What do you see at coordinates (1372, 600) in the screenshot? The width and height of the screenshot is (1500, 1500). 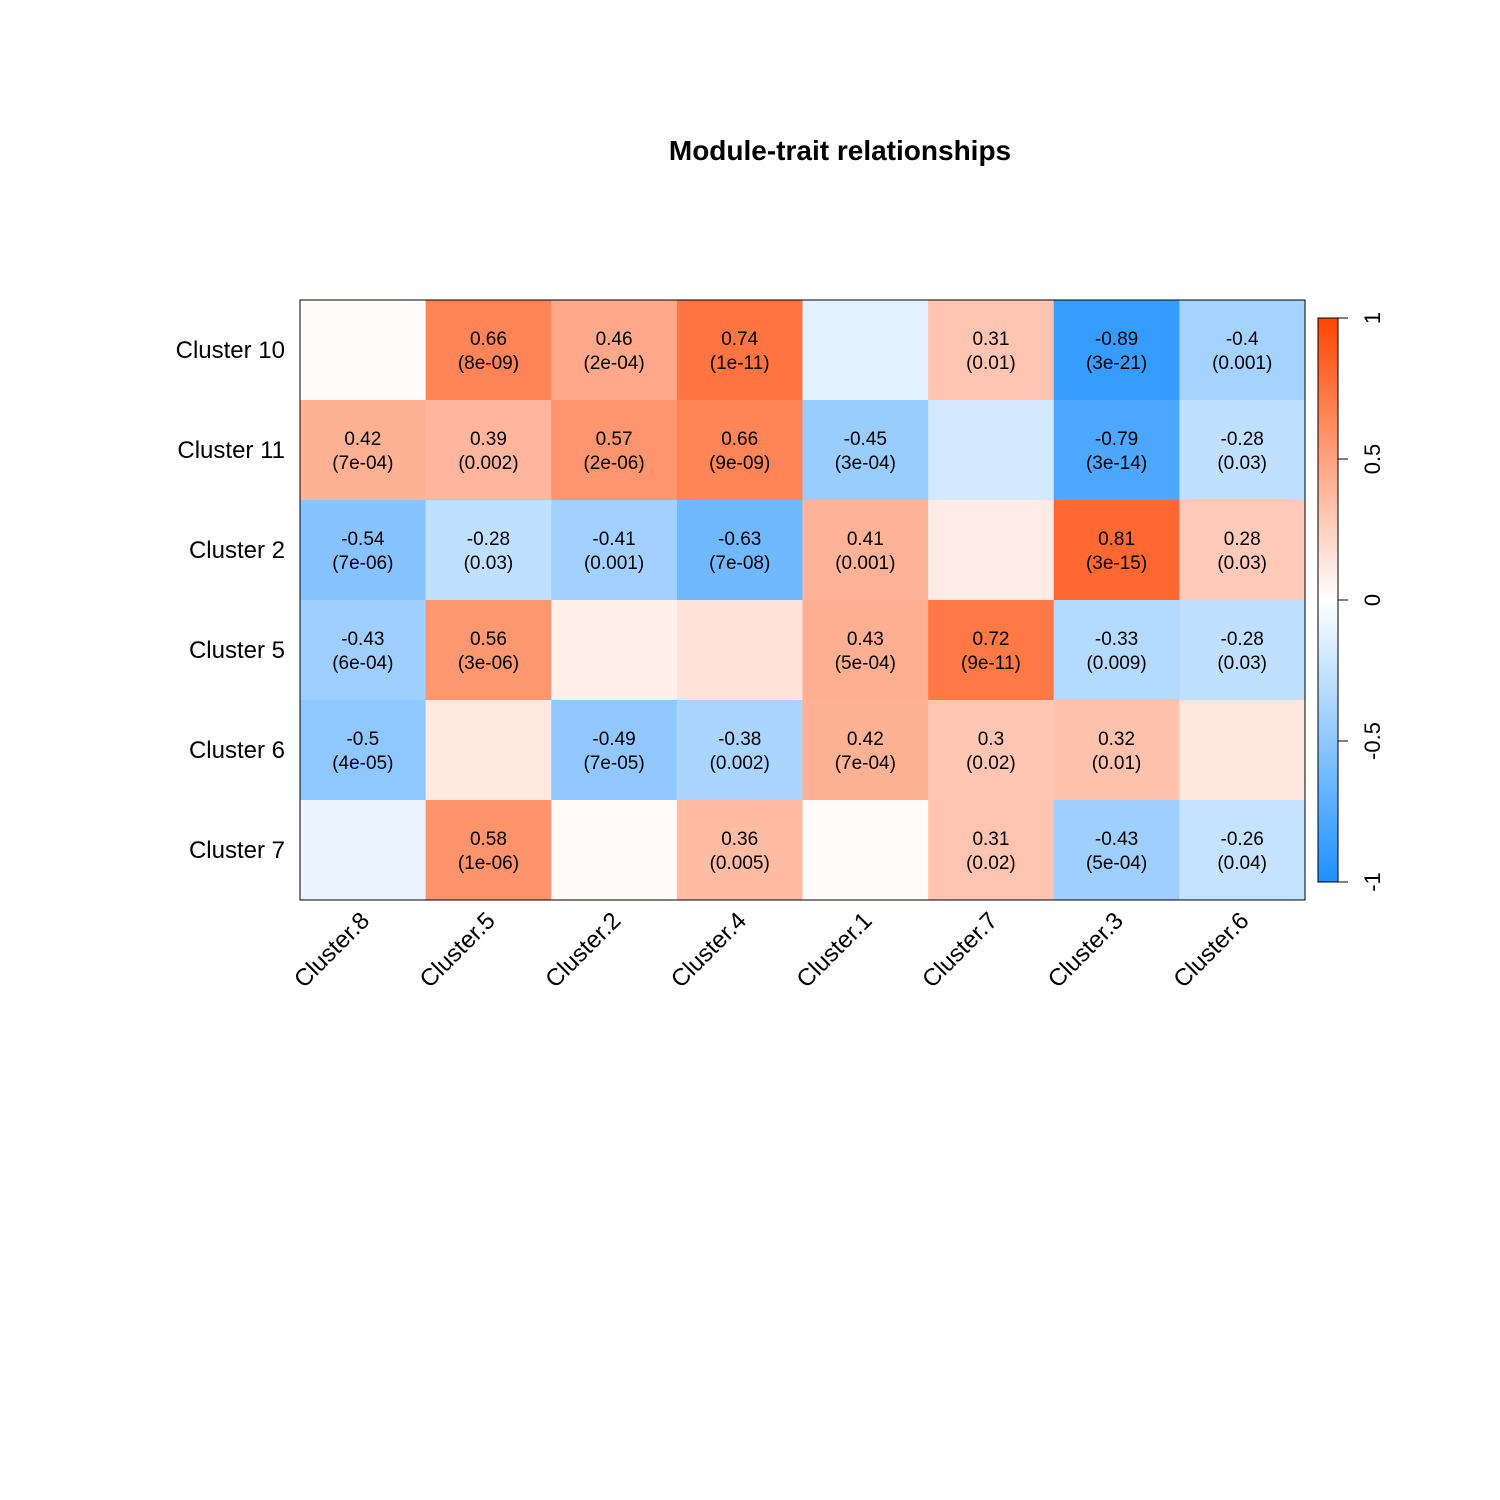 I see `colorbar-tick-label: 0` at bounding box center [1372, 600].